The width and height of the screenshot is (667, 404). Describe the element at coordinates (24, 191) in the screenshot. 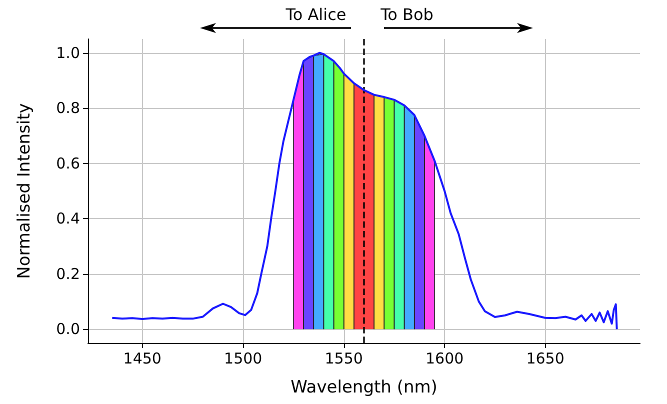

I see `y-axis-title: Normalised Intensity` at that location.